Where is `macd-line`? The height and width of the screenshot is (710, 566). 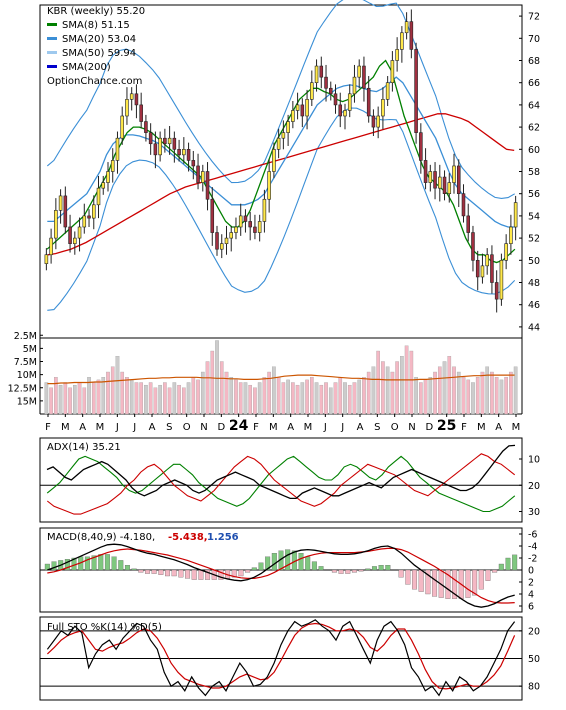 macd-line is located at coordinates (281, 575).